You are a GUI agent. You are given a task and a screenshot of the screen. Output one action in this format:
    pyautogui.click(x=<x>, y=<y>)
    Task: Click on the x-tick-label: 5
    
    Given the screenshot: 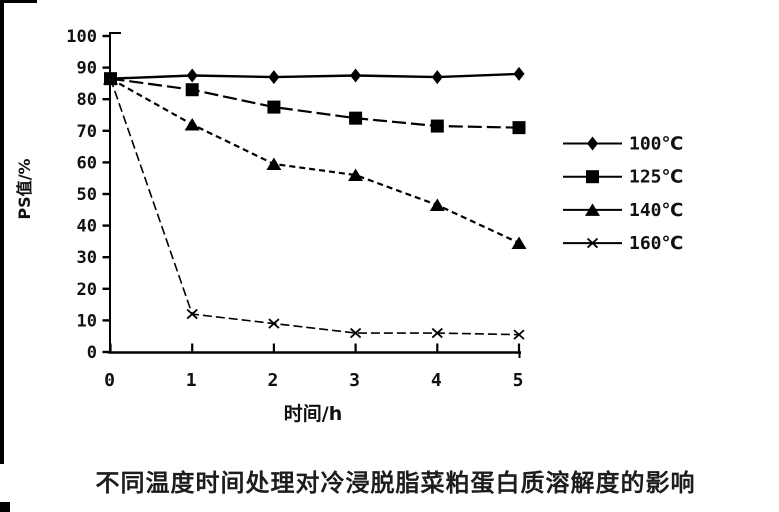 What is the action you would take?
    pyautogui.click(x=518, y=380)
    